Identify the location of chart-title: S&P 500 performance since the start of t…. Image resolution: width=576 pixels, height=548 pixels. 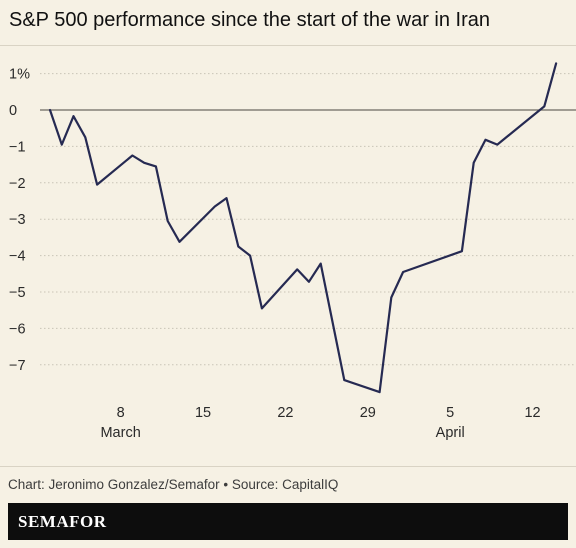
(249, 20).